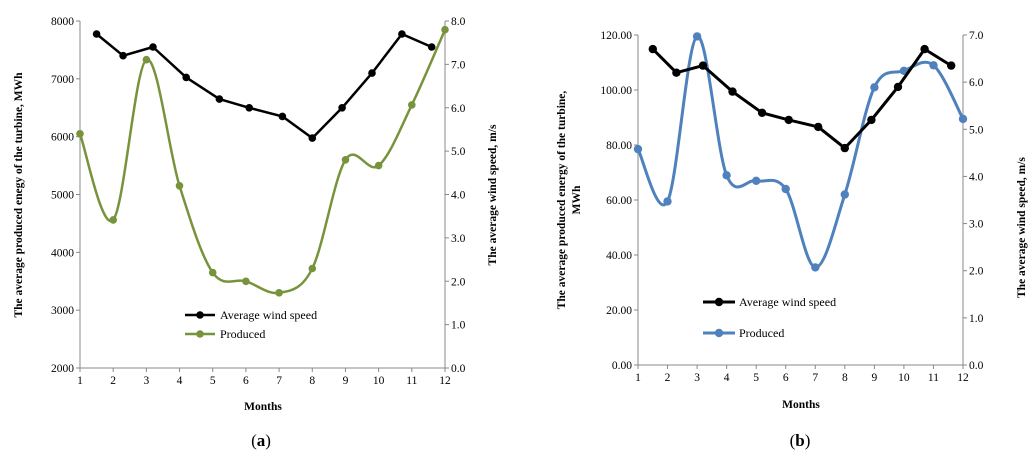 The width and height of the screenshot is (1028, 458). Describe the element at coordinates (80, 381) in the screenshot. I see `x-tick-label-a: 1` at that location.